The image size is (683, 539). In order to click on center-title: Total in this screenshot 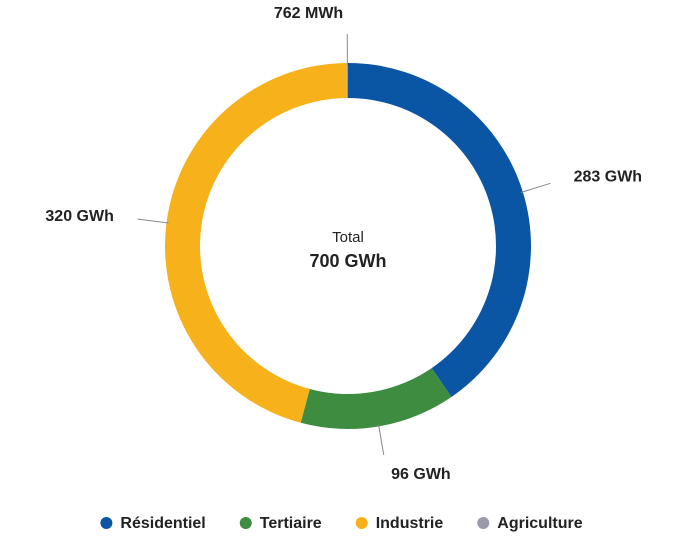, I will do `click(348, 237)`.